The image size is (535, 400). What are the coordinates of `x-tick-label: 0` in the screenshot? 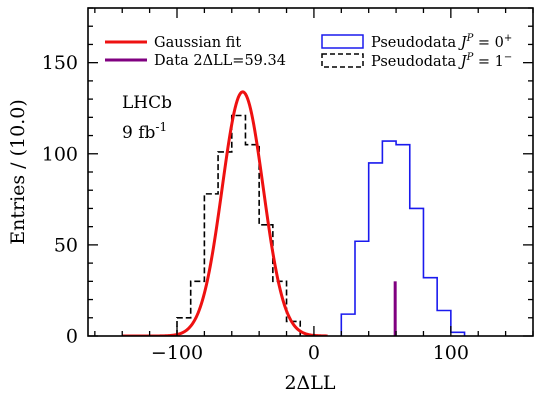 It's located at (314, 353).